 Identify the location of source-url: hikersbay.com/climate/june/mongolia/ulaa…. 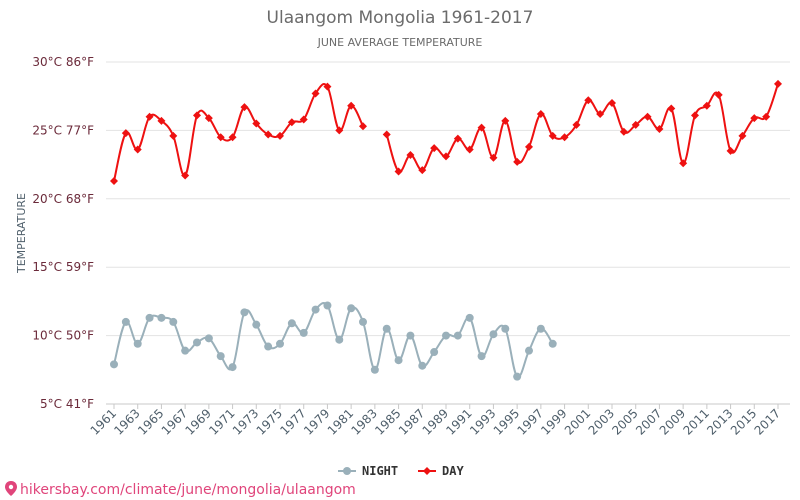
(188, 490).